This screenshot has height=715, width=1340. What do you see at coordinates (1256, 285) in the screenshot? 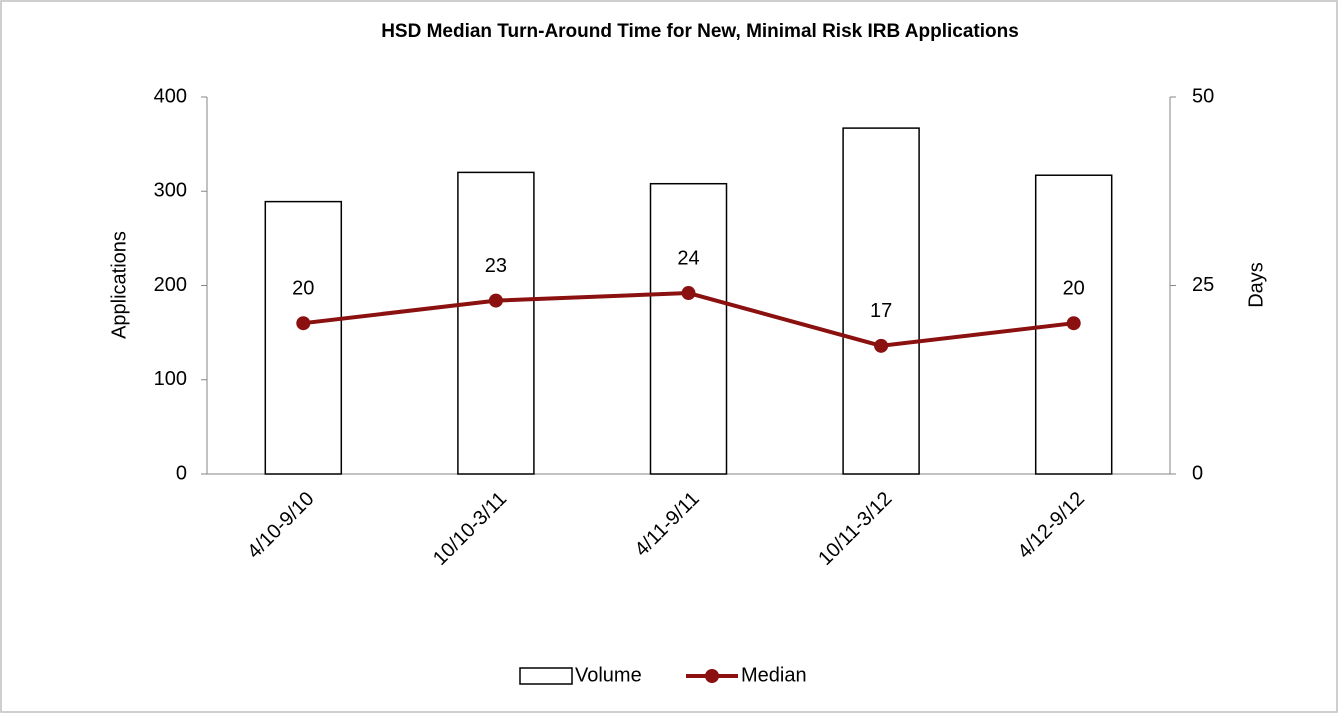
I see `y2-axis-label: Days` at bounding box center [1256, 285].